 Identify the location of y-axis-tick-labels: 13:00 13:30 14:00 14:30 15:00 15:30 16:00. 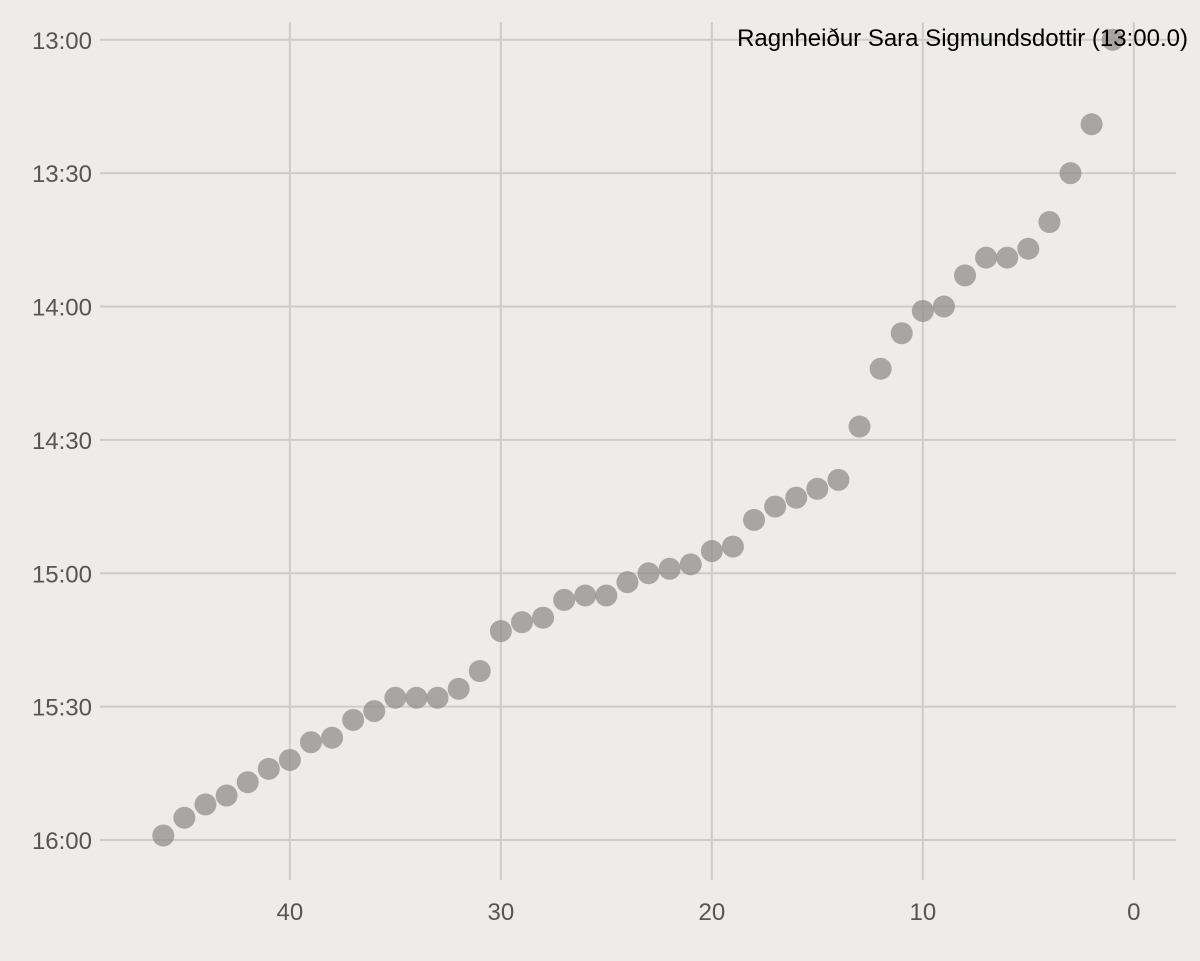
(62, 441).